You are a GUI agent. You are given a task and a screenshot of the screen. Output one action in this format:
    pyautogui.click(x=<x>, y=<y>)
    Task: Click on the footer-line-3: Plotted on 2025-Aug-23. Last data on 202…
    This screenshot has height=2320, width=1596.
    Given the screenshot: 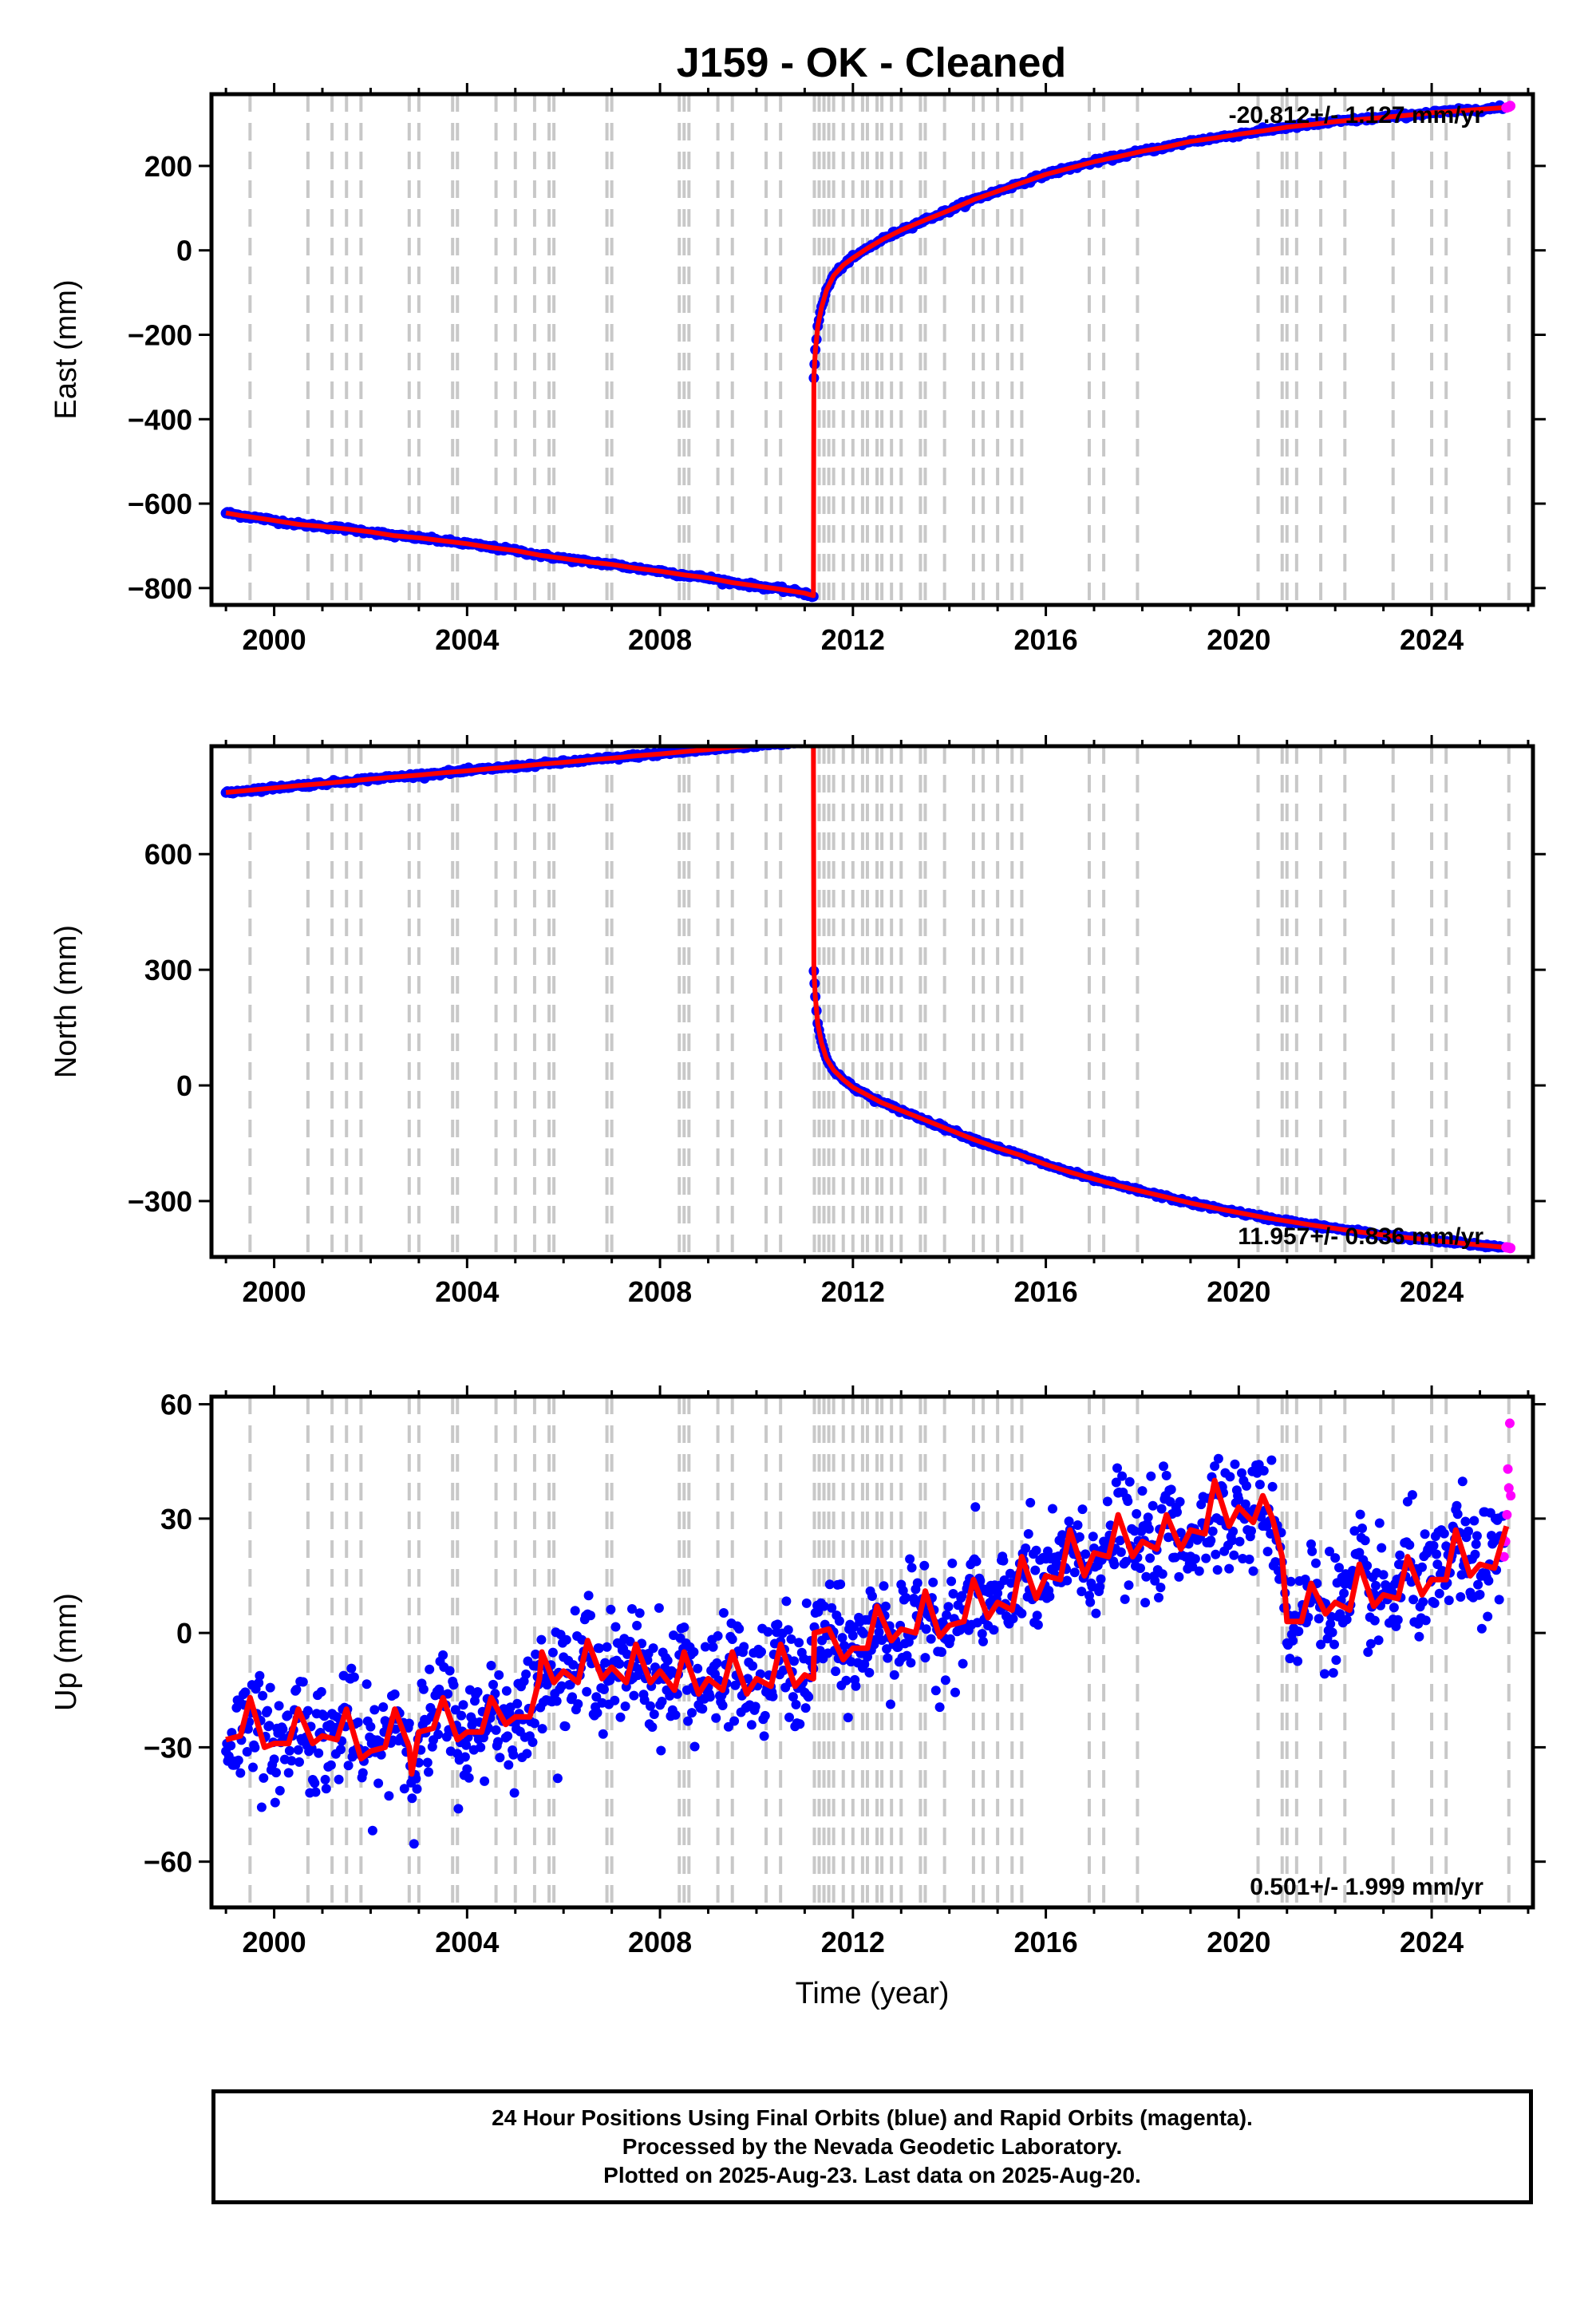 What is the action you would take?
    pyautogui.click(x=872, y=2175)
    